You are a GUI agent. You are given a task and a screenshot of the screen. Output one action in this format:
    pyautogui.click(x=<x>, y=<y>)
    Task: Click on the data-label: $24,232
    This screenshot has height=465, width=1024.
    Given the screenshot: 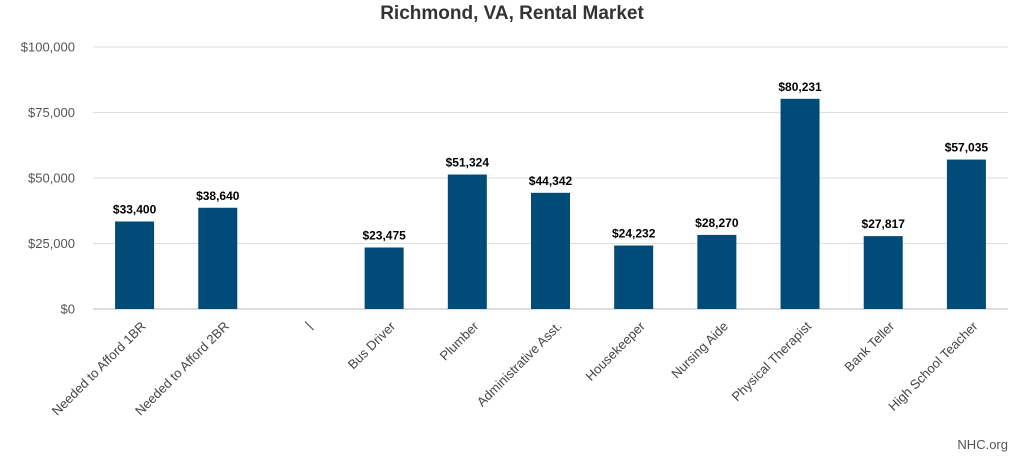 What is the action you would take?
    pyautogui.click(x=634, y=234)
    